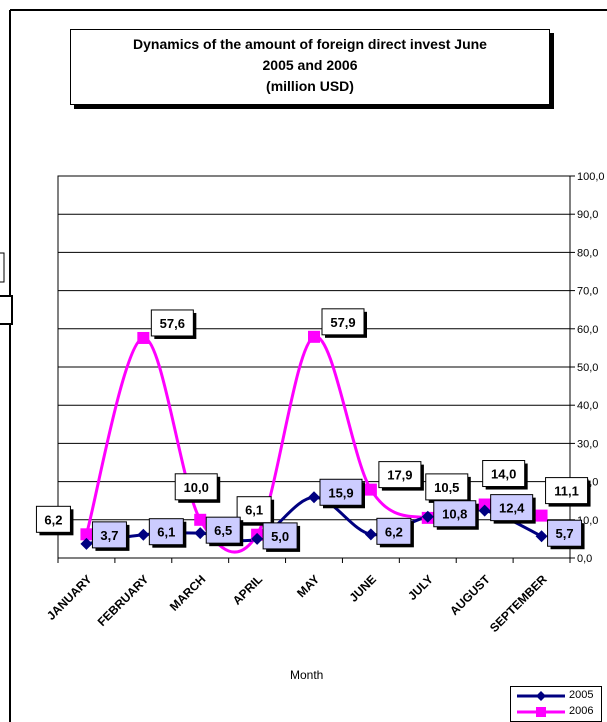 The image size is (607, 722). What do you see at coordinates (187, 592) in the screenshot?
I see `x-tick-label: MARCH` at bounding box center [187, 592].